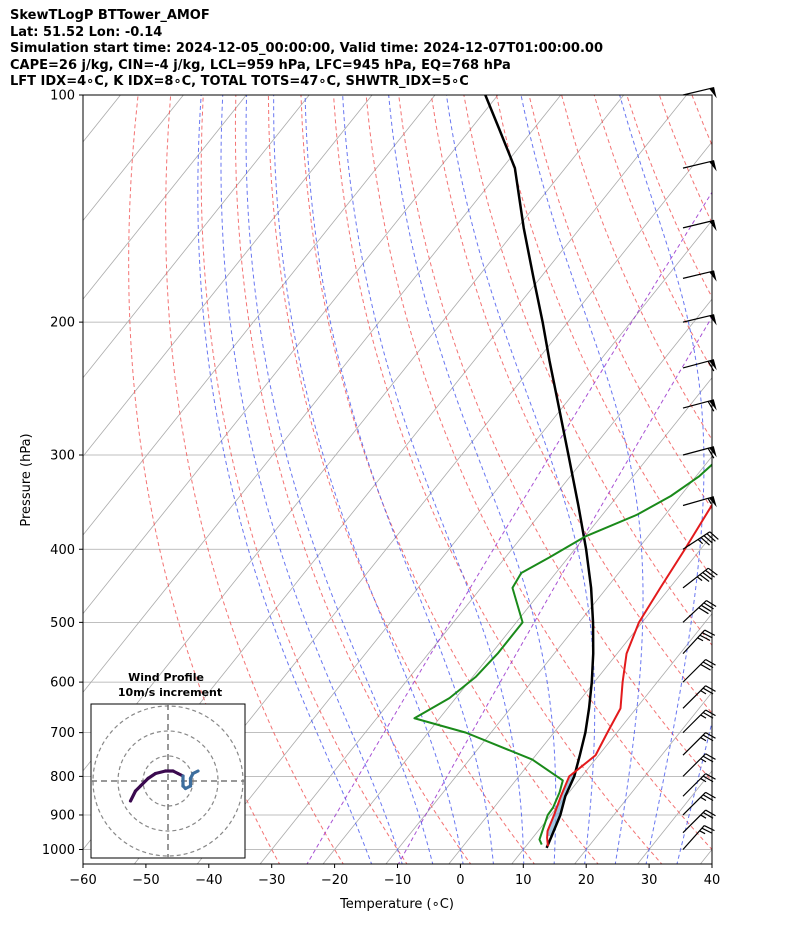 Image resolution: width=794 pixels, height=937 pixels. What do you see at coordinates (82, 880) in the screenshot?
I see `x-tick-label: −60` at bounding box center [82, 880].